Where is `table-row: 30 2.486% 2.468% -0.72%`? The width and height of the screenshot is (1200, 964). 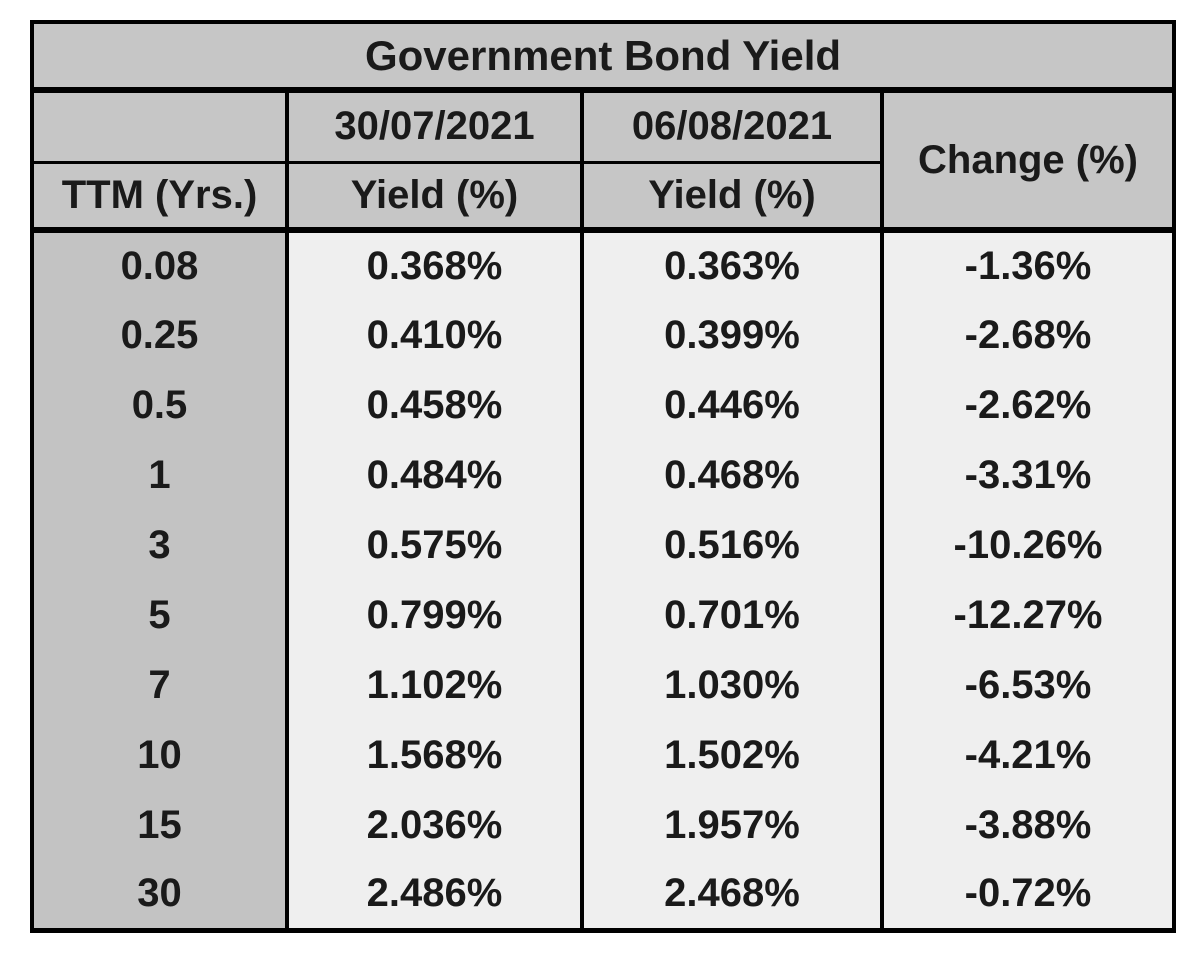
table-row: 30 2.486% 2.468% -0.72% is located at coordinates (603, 896).